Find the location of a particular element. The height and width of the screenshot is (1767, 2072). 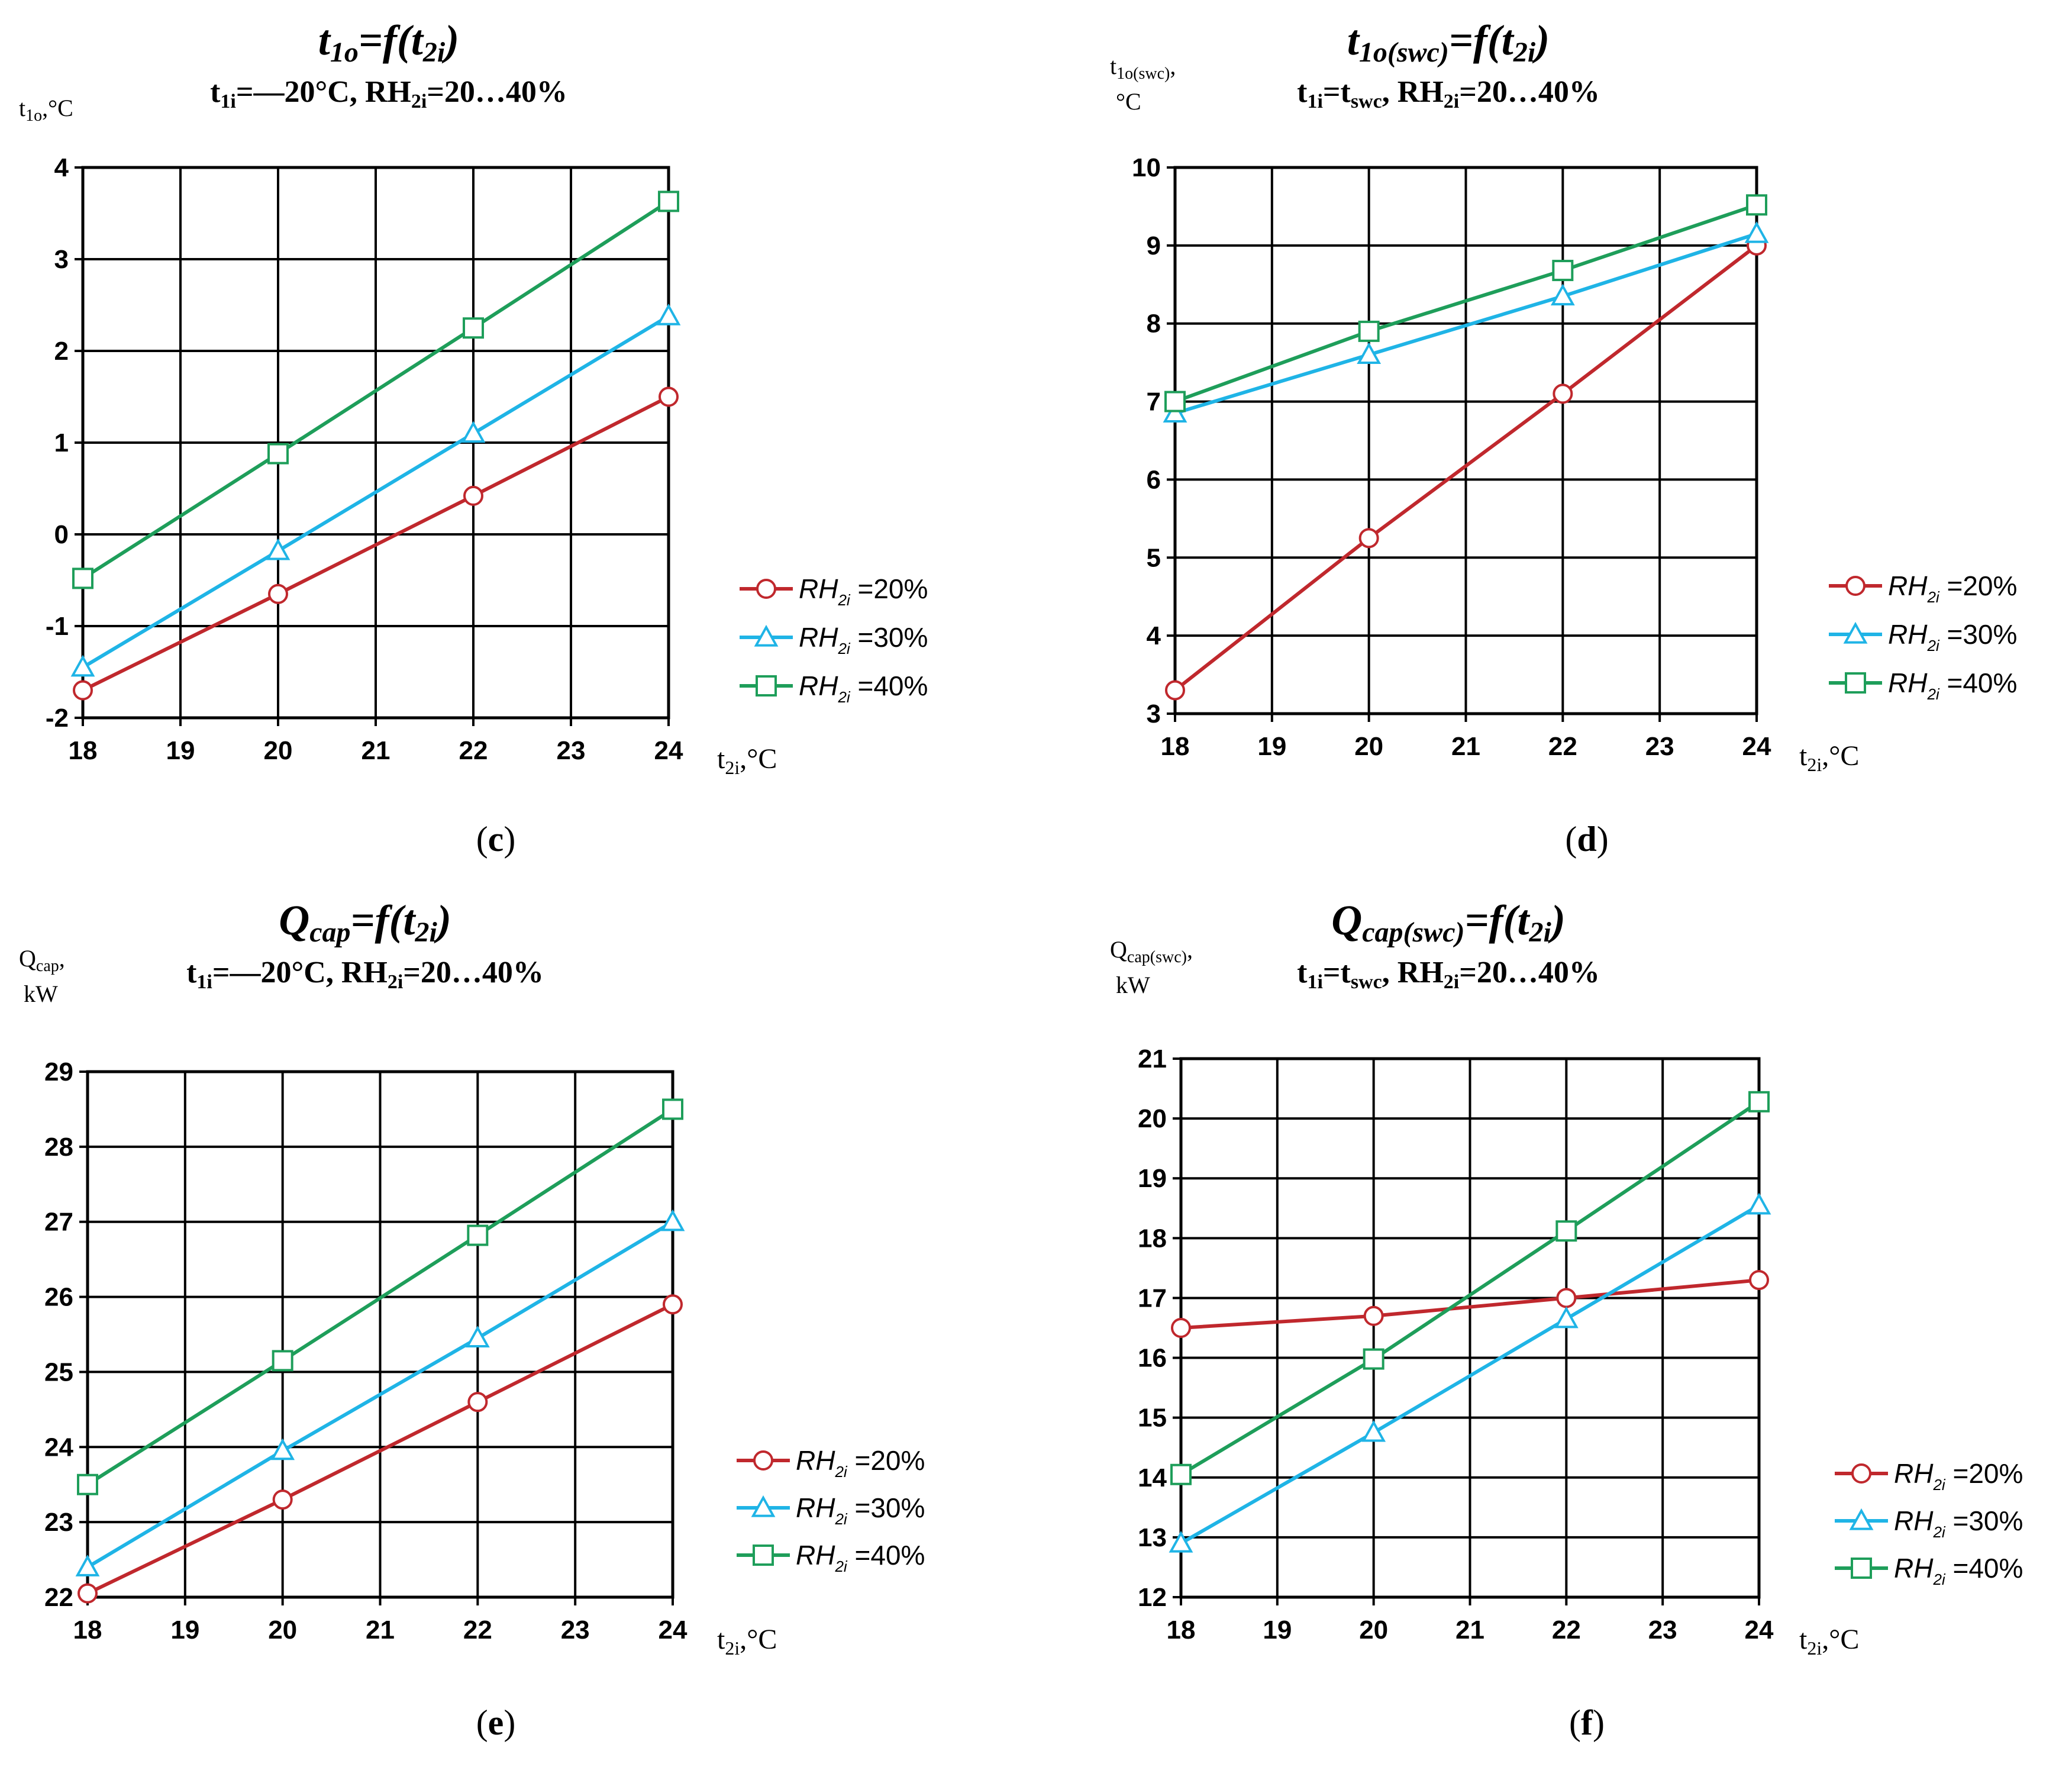

y-tick-label: 28 is located at coordinates (58, 1147).